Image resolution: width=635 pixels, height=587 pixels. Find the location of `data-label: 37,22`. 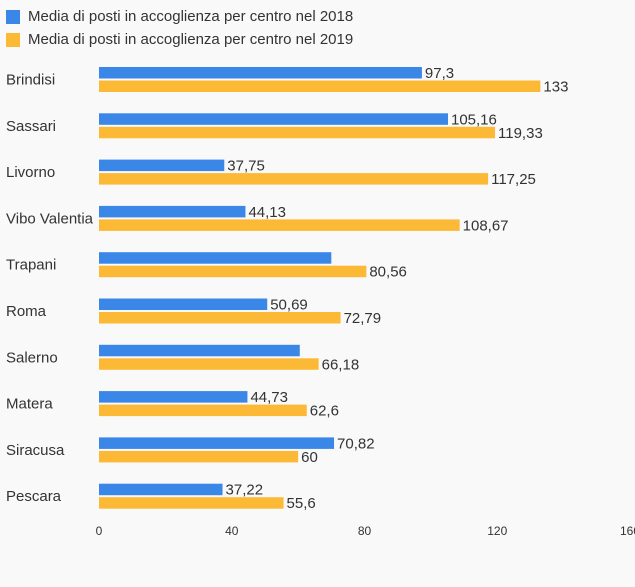

data-label: 37,22 is located at coordinates (245, 490).